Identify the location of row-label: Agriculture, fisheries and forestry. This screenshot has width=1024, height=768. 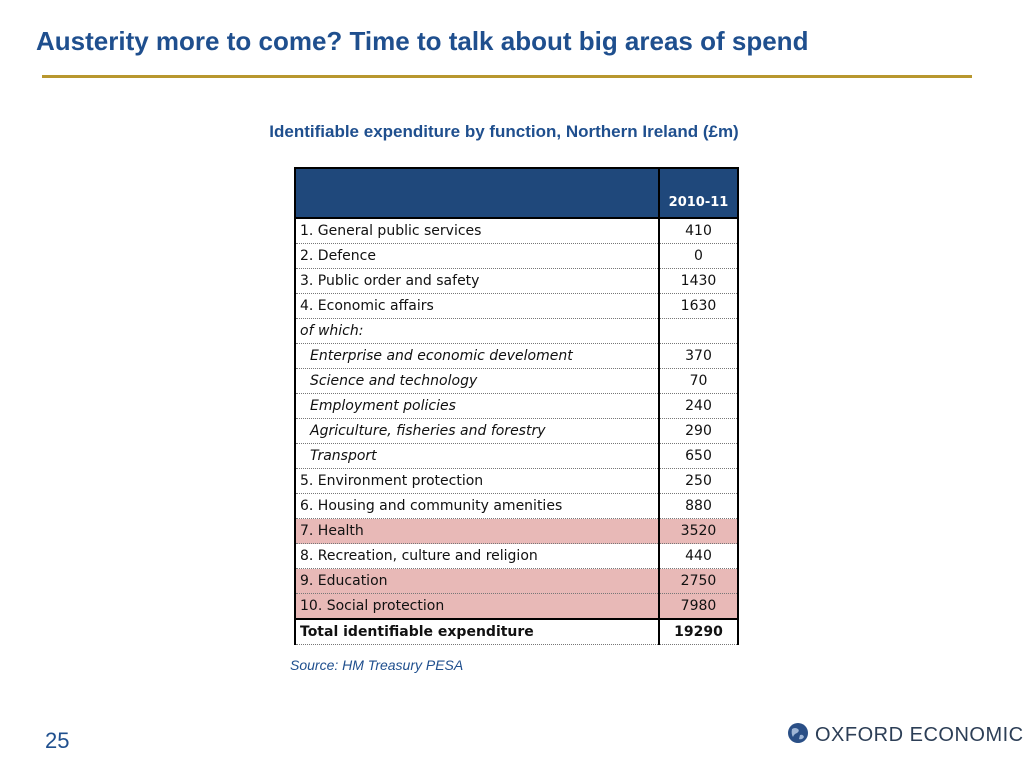
(477, 431).